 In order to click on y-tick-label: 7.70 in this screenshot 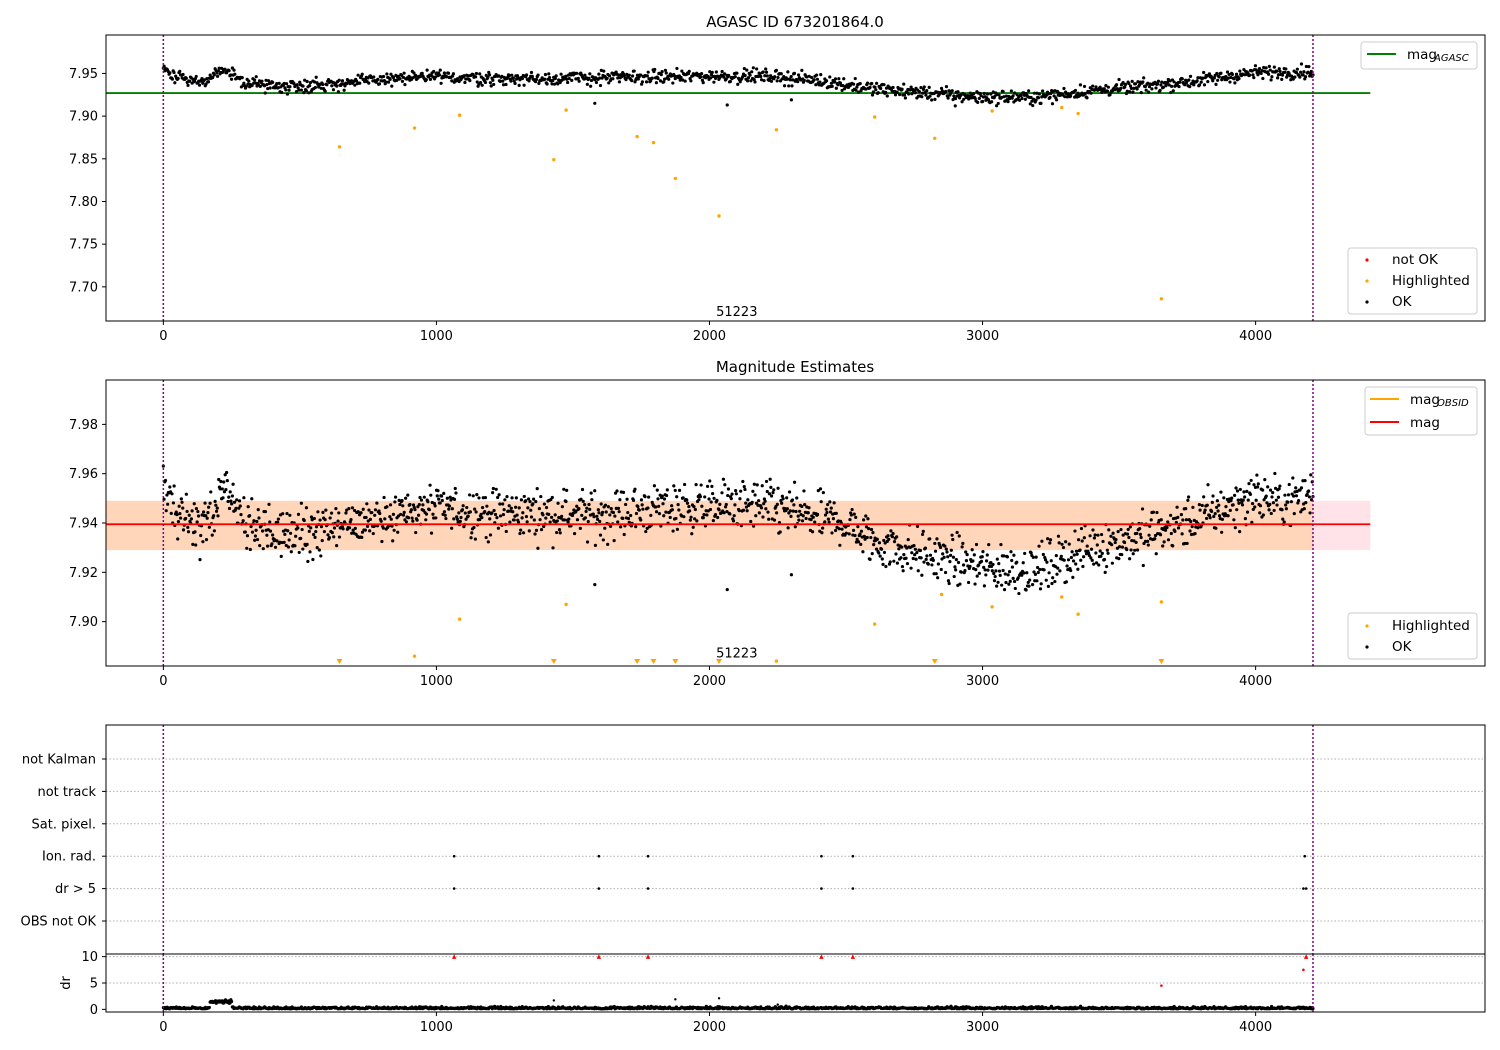, I will do `click(83, 287)`.